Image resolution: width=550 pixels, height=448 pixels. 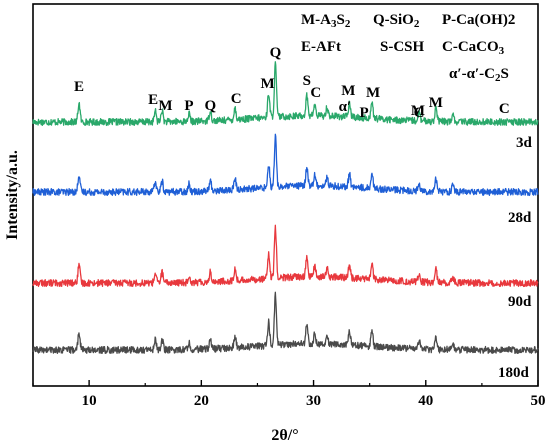 I want to click on x-tick-label: 10, so click(x=89, y=401).